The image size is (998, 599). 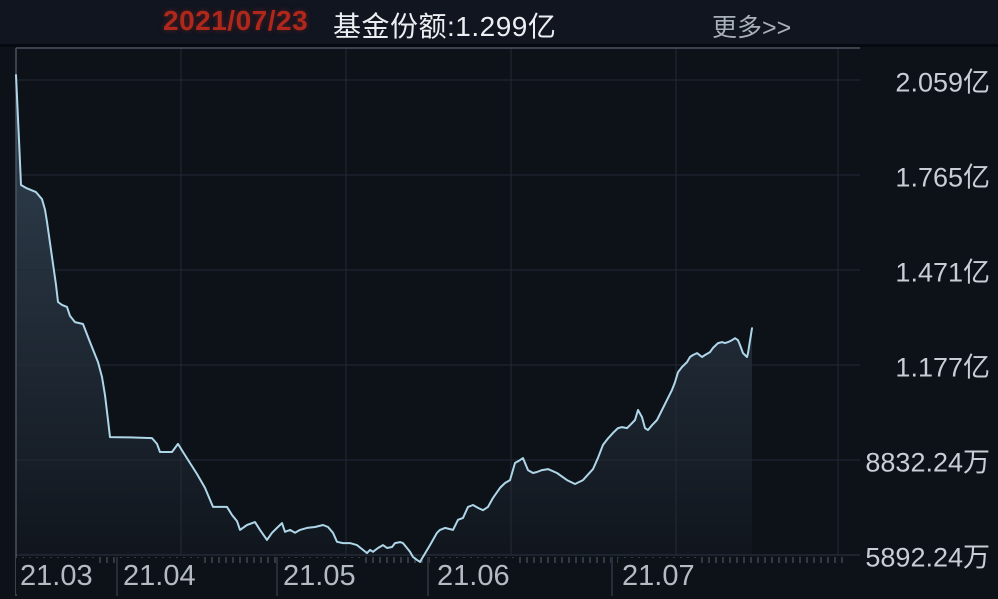 What do you see at coordinates (236, 20) in the screenshot?
I see `date-label: 2021/07/23` at bounding box center [236, 20].